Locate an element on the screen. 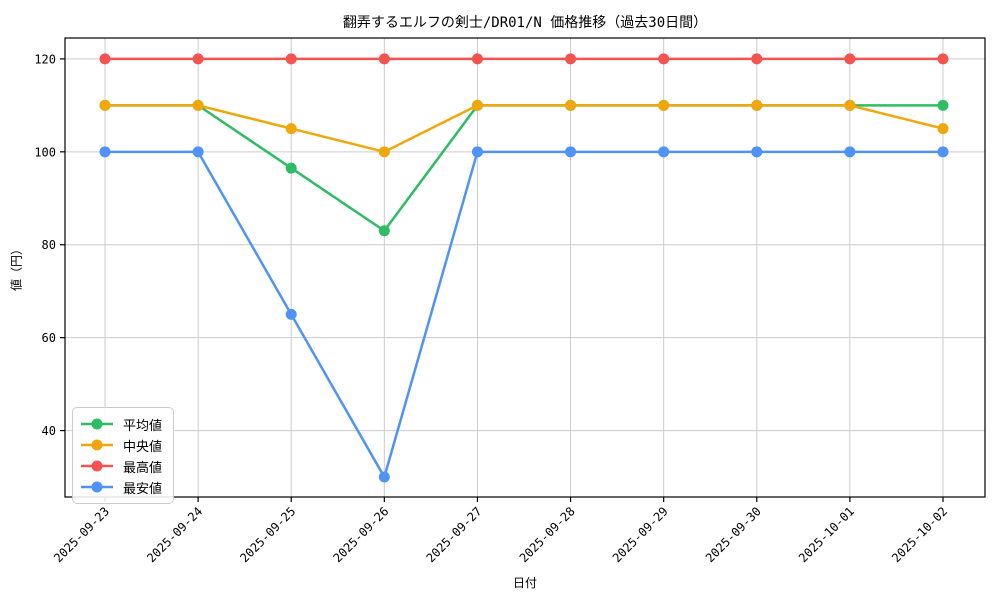  legend: 平均値中央値最高値最安値 is located at coordinates (123, 455).